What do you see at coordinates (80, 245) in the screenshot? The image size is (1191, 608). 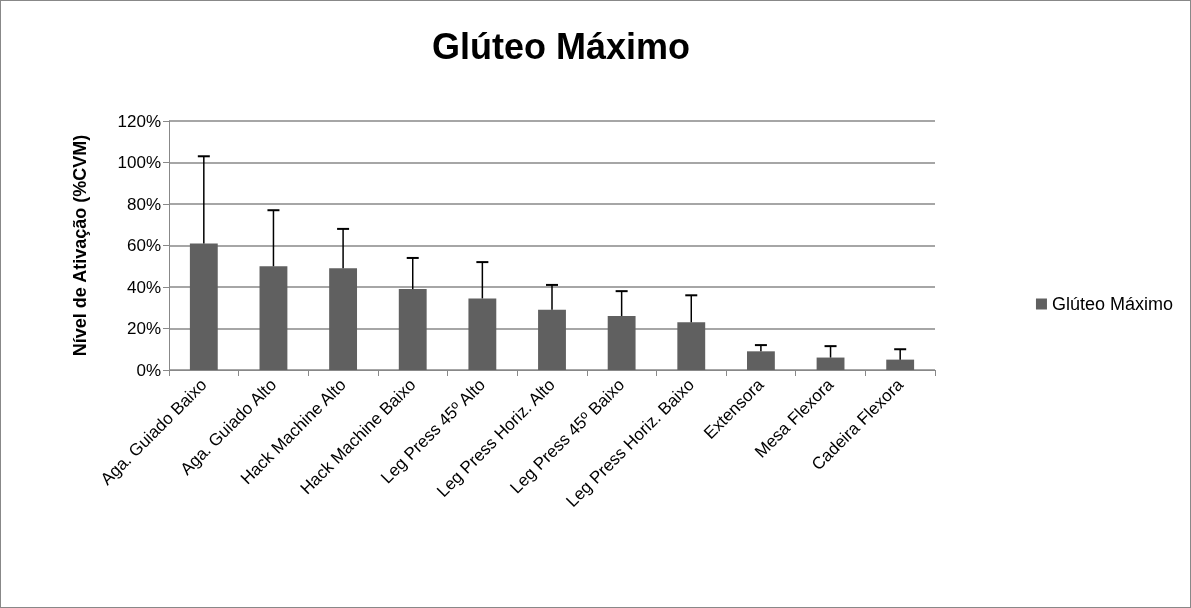 I see `y-axis-title: Nível de Ativação (%CVM)` at bounding box center [80, 245].